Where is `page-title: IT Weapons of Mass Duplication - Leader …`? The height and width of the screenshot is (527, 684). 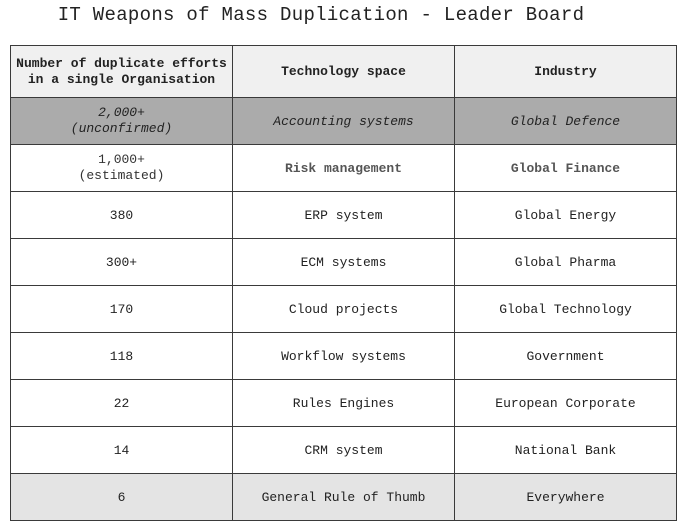 page-title: IT Weapons of Mass Duplication - Leader … is located at coordinates (321, 15).